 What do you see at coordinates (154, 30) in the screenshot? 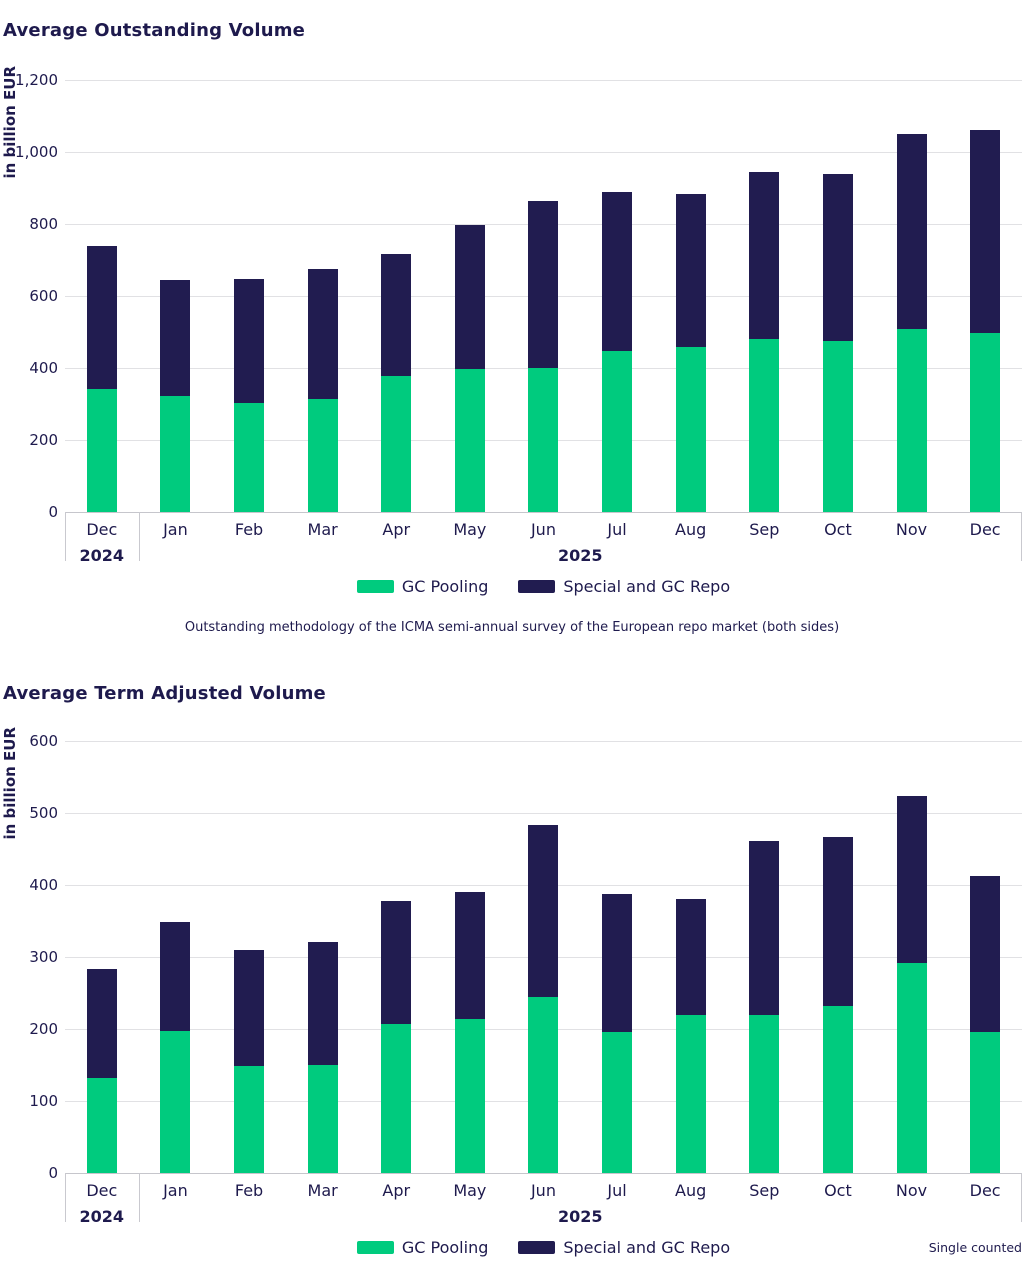
I see `chart-title: Average Outstanding Volume` at bounding box center [154, 30].